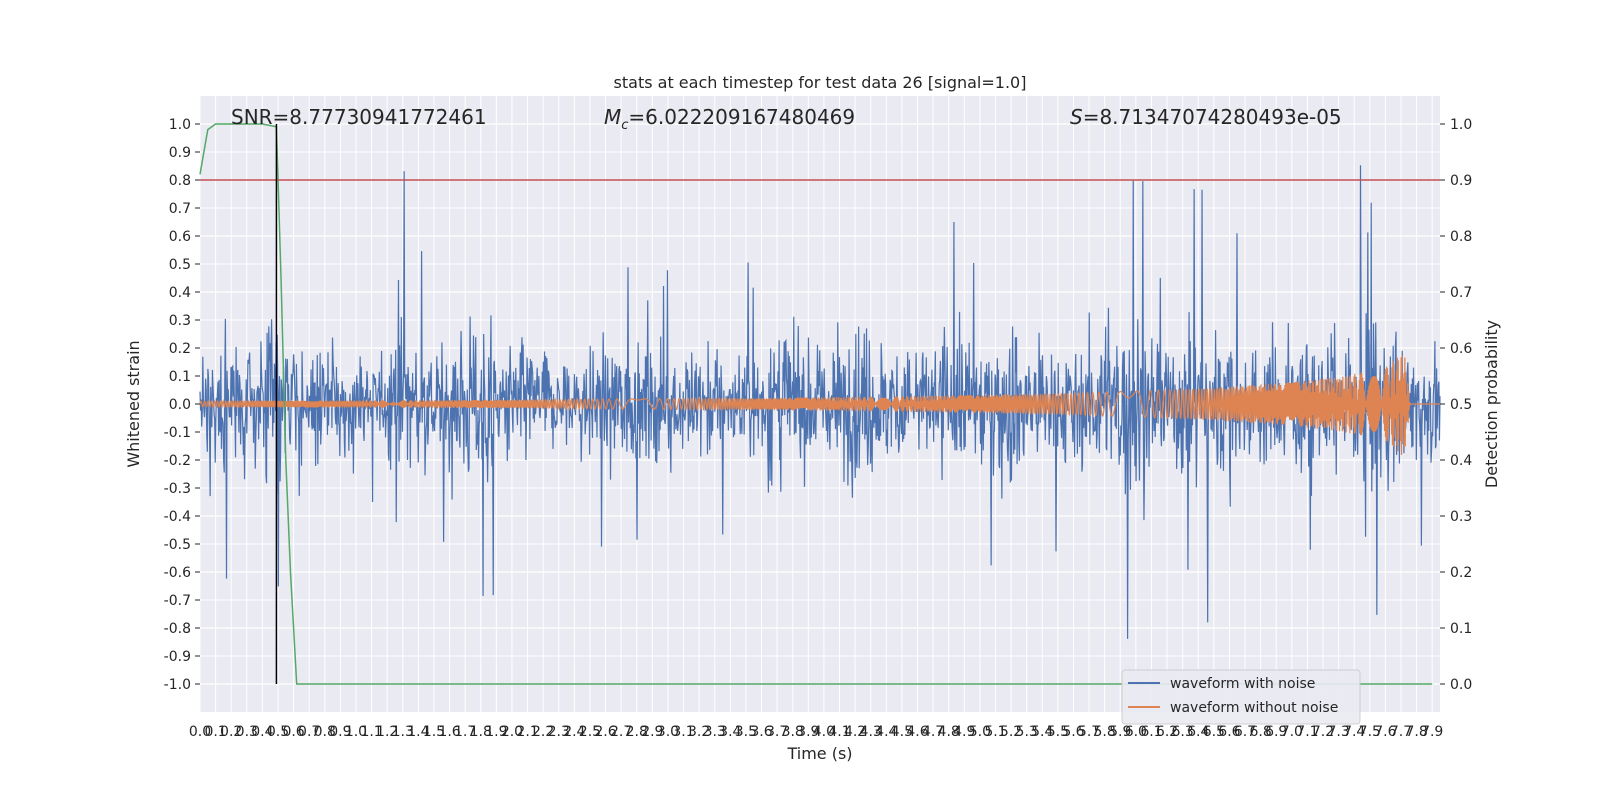 The width and height of the screenshot is (1600, 800). Describe the element at coordinates (1183, 732) in the screenshot. I see `x-tick-label: 6.3` at that location.